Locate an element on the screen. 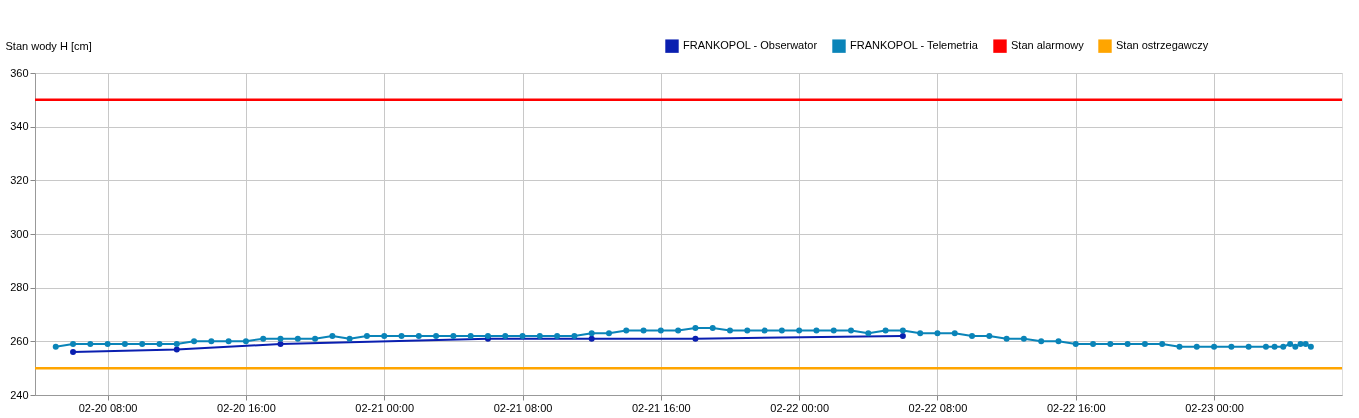 This screenshot has height=418, width=1359. y-tick-label: 260 is located at coordinates (19, 340).